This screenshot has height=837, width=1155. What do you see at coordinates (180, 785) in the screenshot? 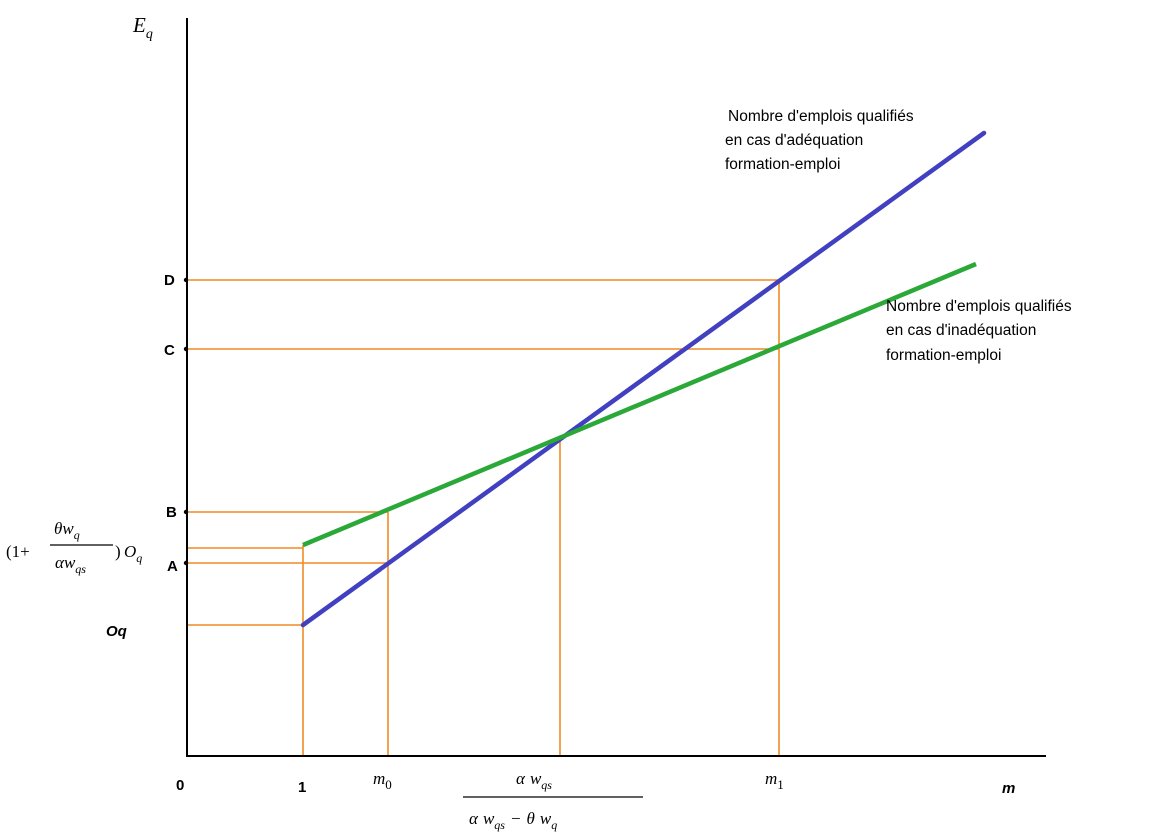
I see `origin-label: 0` at bounding box center [180, 785].